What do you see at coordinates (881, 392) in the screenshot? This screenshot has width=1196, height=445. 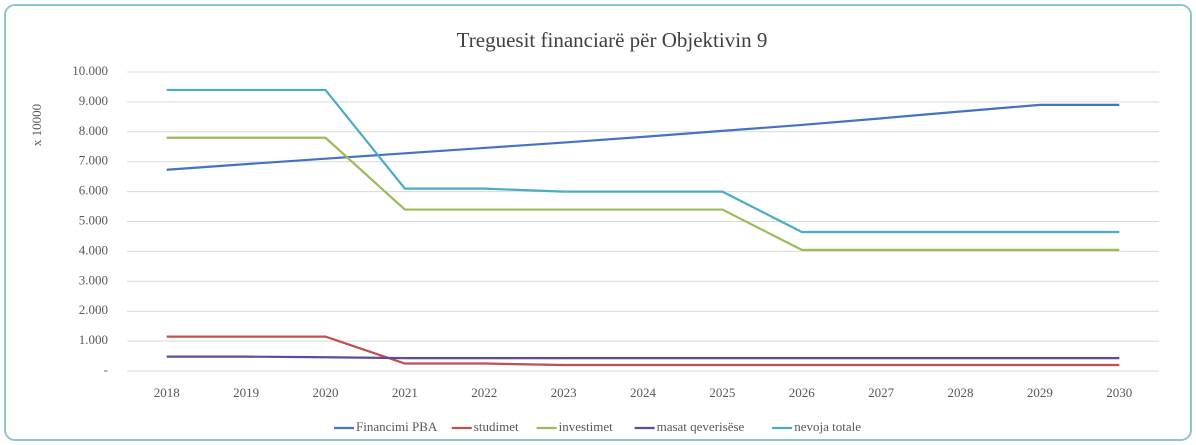 I see `x-tick-label: 2027` at bounding box center [881, 392].